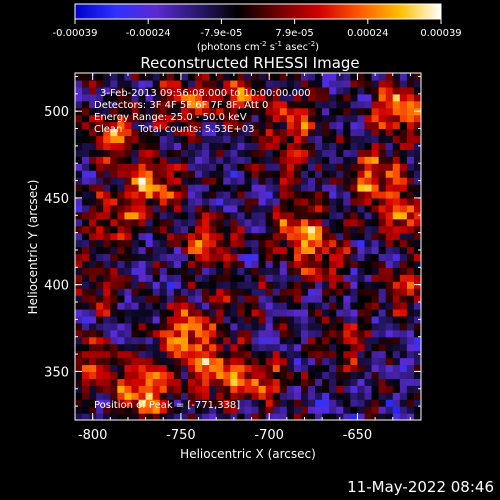 This screenshot has height=500, width=500. Describe the element at coordinates (33, 247) in the screenshot. I see `y-axis-title: Heliocentric Y (arcsec)` at that location.